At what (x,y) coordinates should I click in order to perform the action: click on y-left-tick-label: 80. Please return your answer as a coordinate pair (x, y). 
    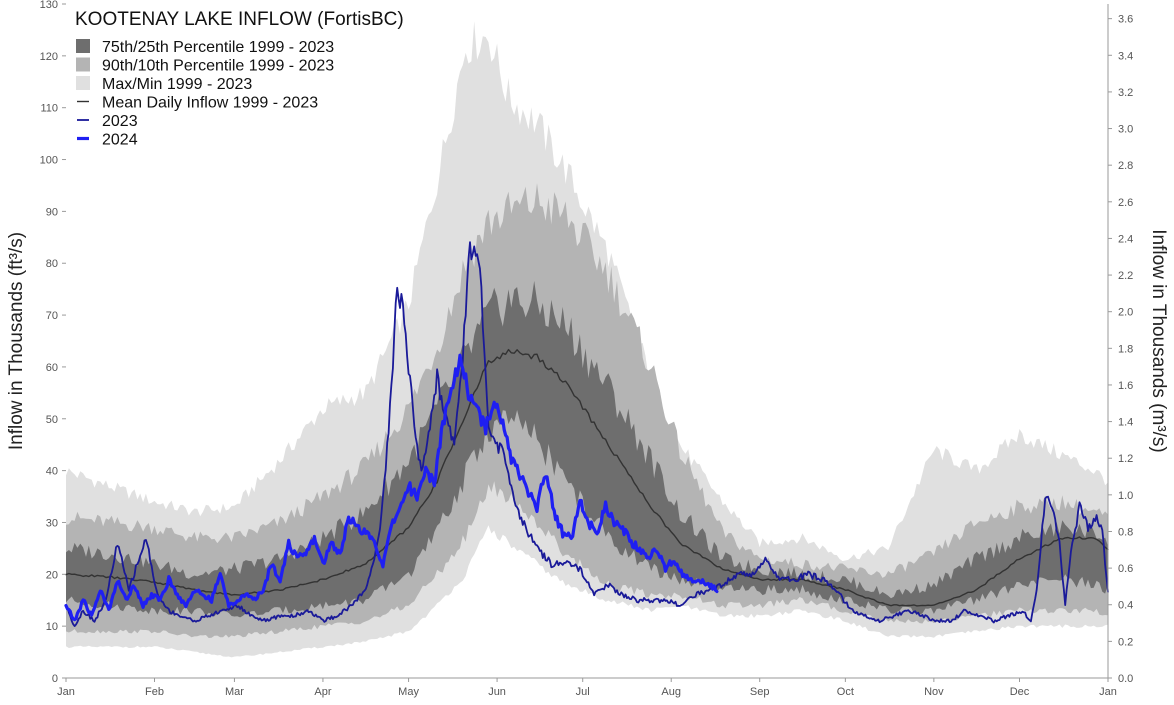
    Looking at the image, I should click on (52, 264).